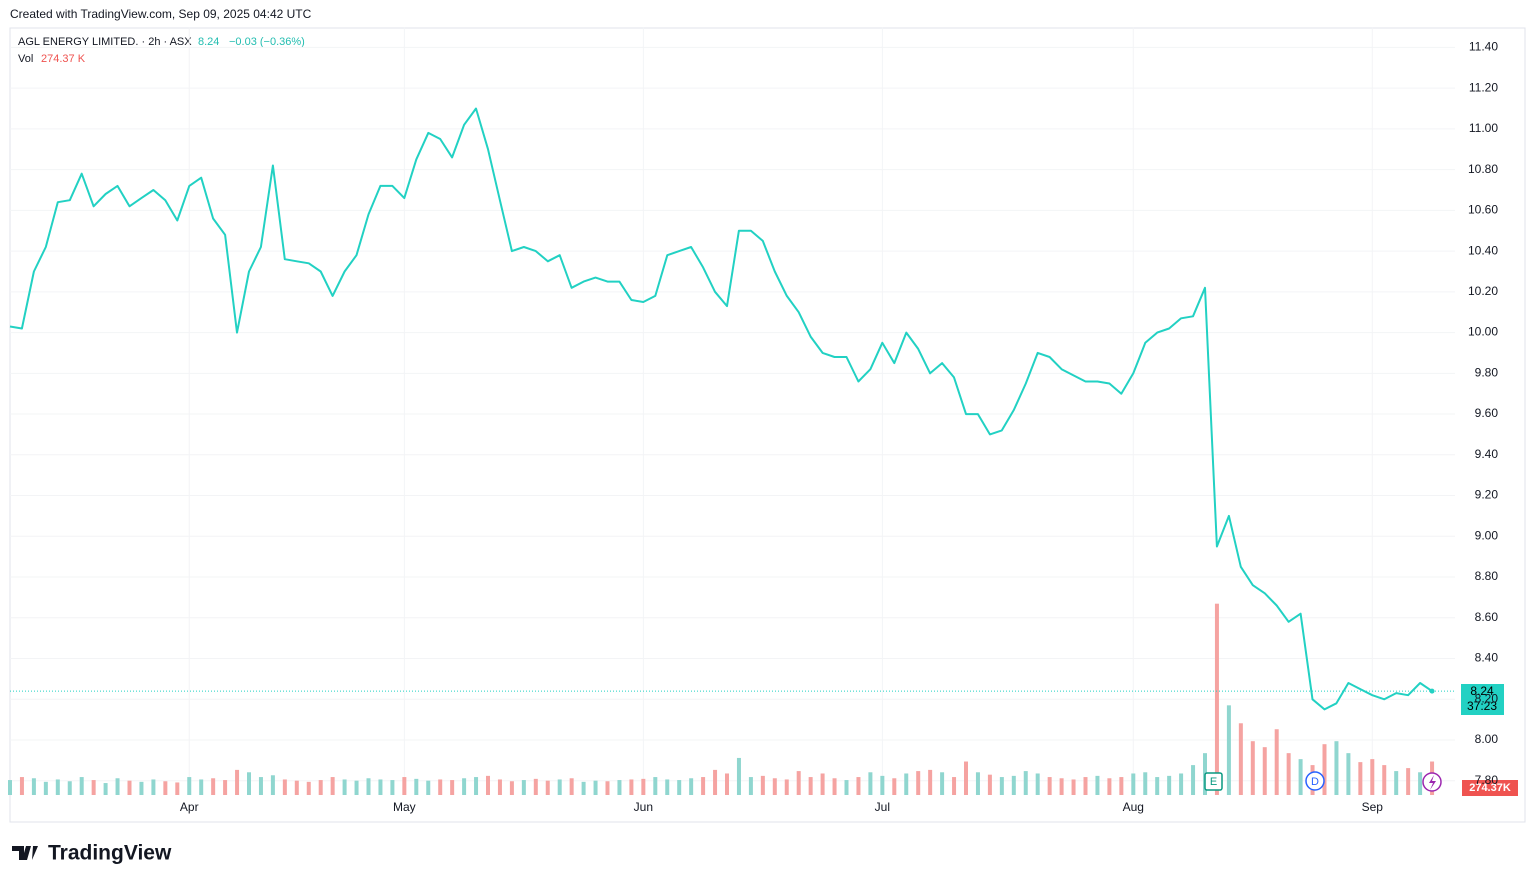 This screenshot has width=1534, height=888. What do you see at coordinates (1487, 576) in the screenshot?
I see `y-tick-label: 8.80` at bounding box center [1487, 576].